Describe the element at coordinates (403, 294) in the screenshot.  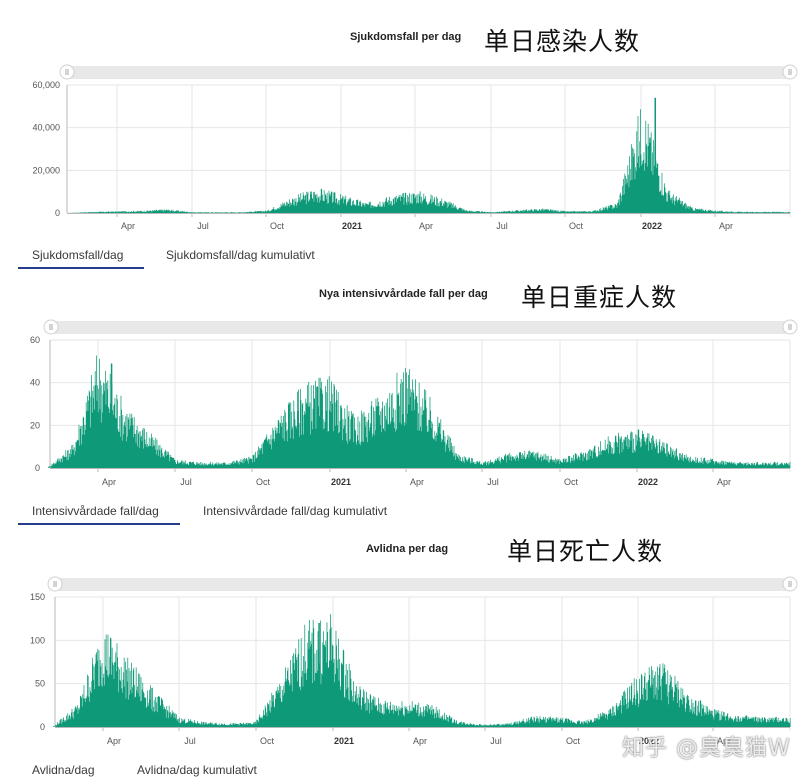
I see `chart-title: Nya intensivvårdade fall per dag` at that location.